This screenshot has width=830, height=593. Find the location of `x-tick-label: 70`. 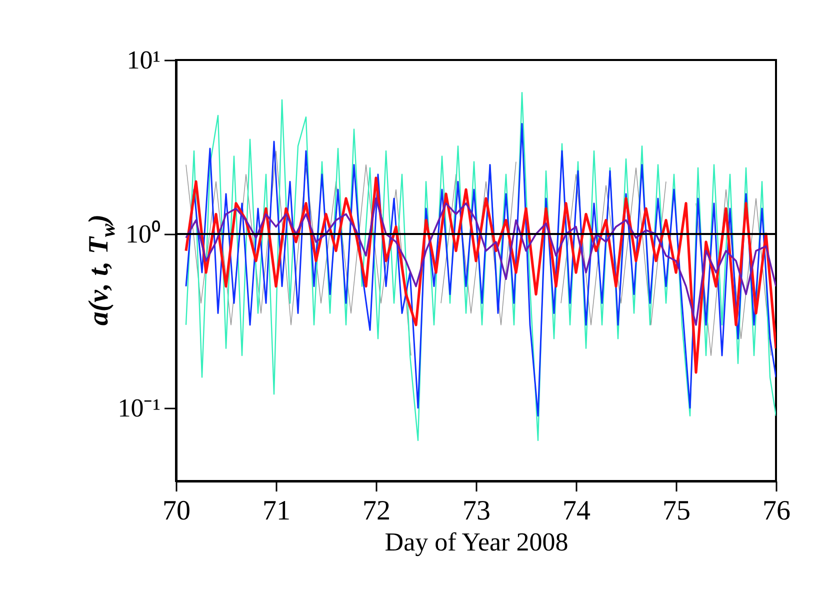

x-tick-label: 70 is located at coordinates (176, 511).